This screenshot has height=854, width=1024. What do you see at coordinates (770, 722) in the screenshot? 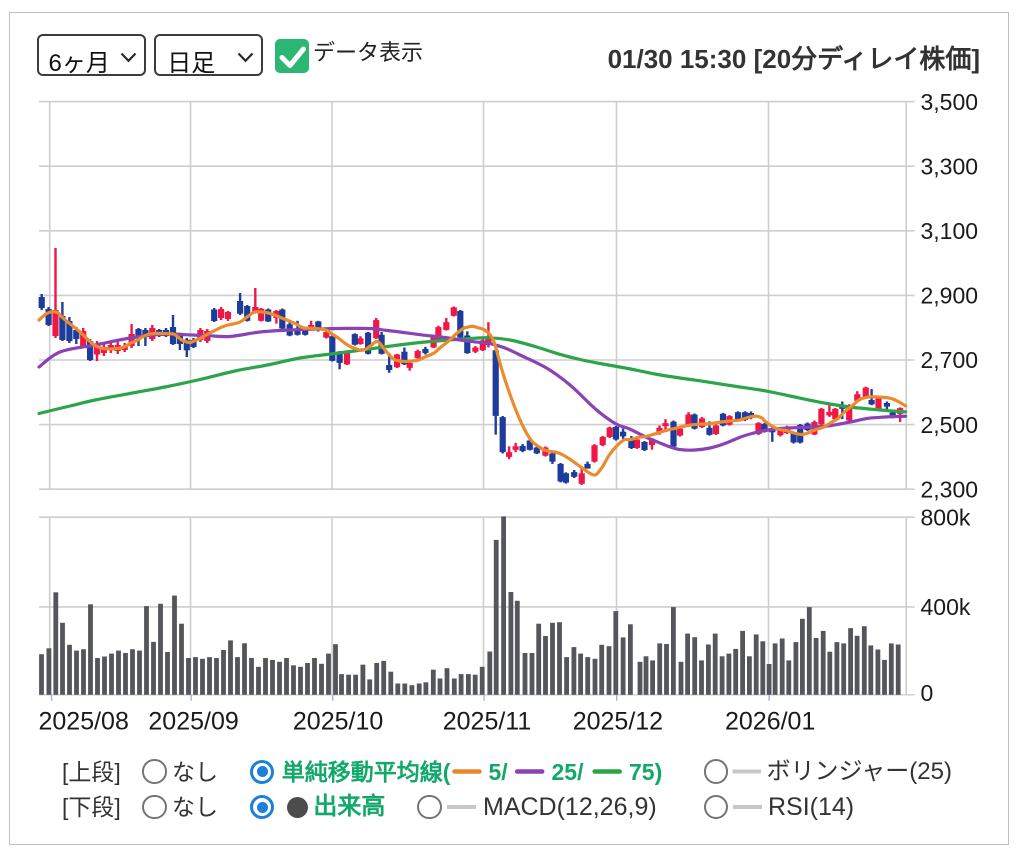
I see `svg-text: 2026/01` at bounding box center [770, 722].